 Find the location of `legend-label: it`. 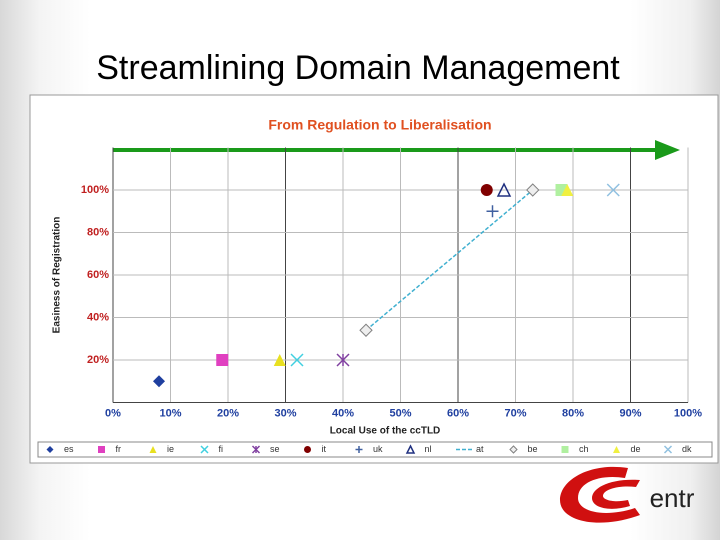

legend-label: it is located at coordinates (324, 449).